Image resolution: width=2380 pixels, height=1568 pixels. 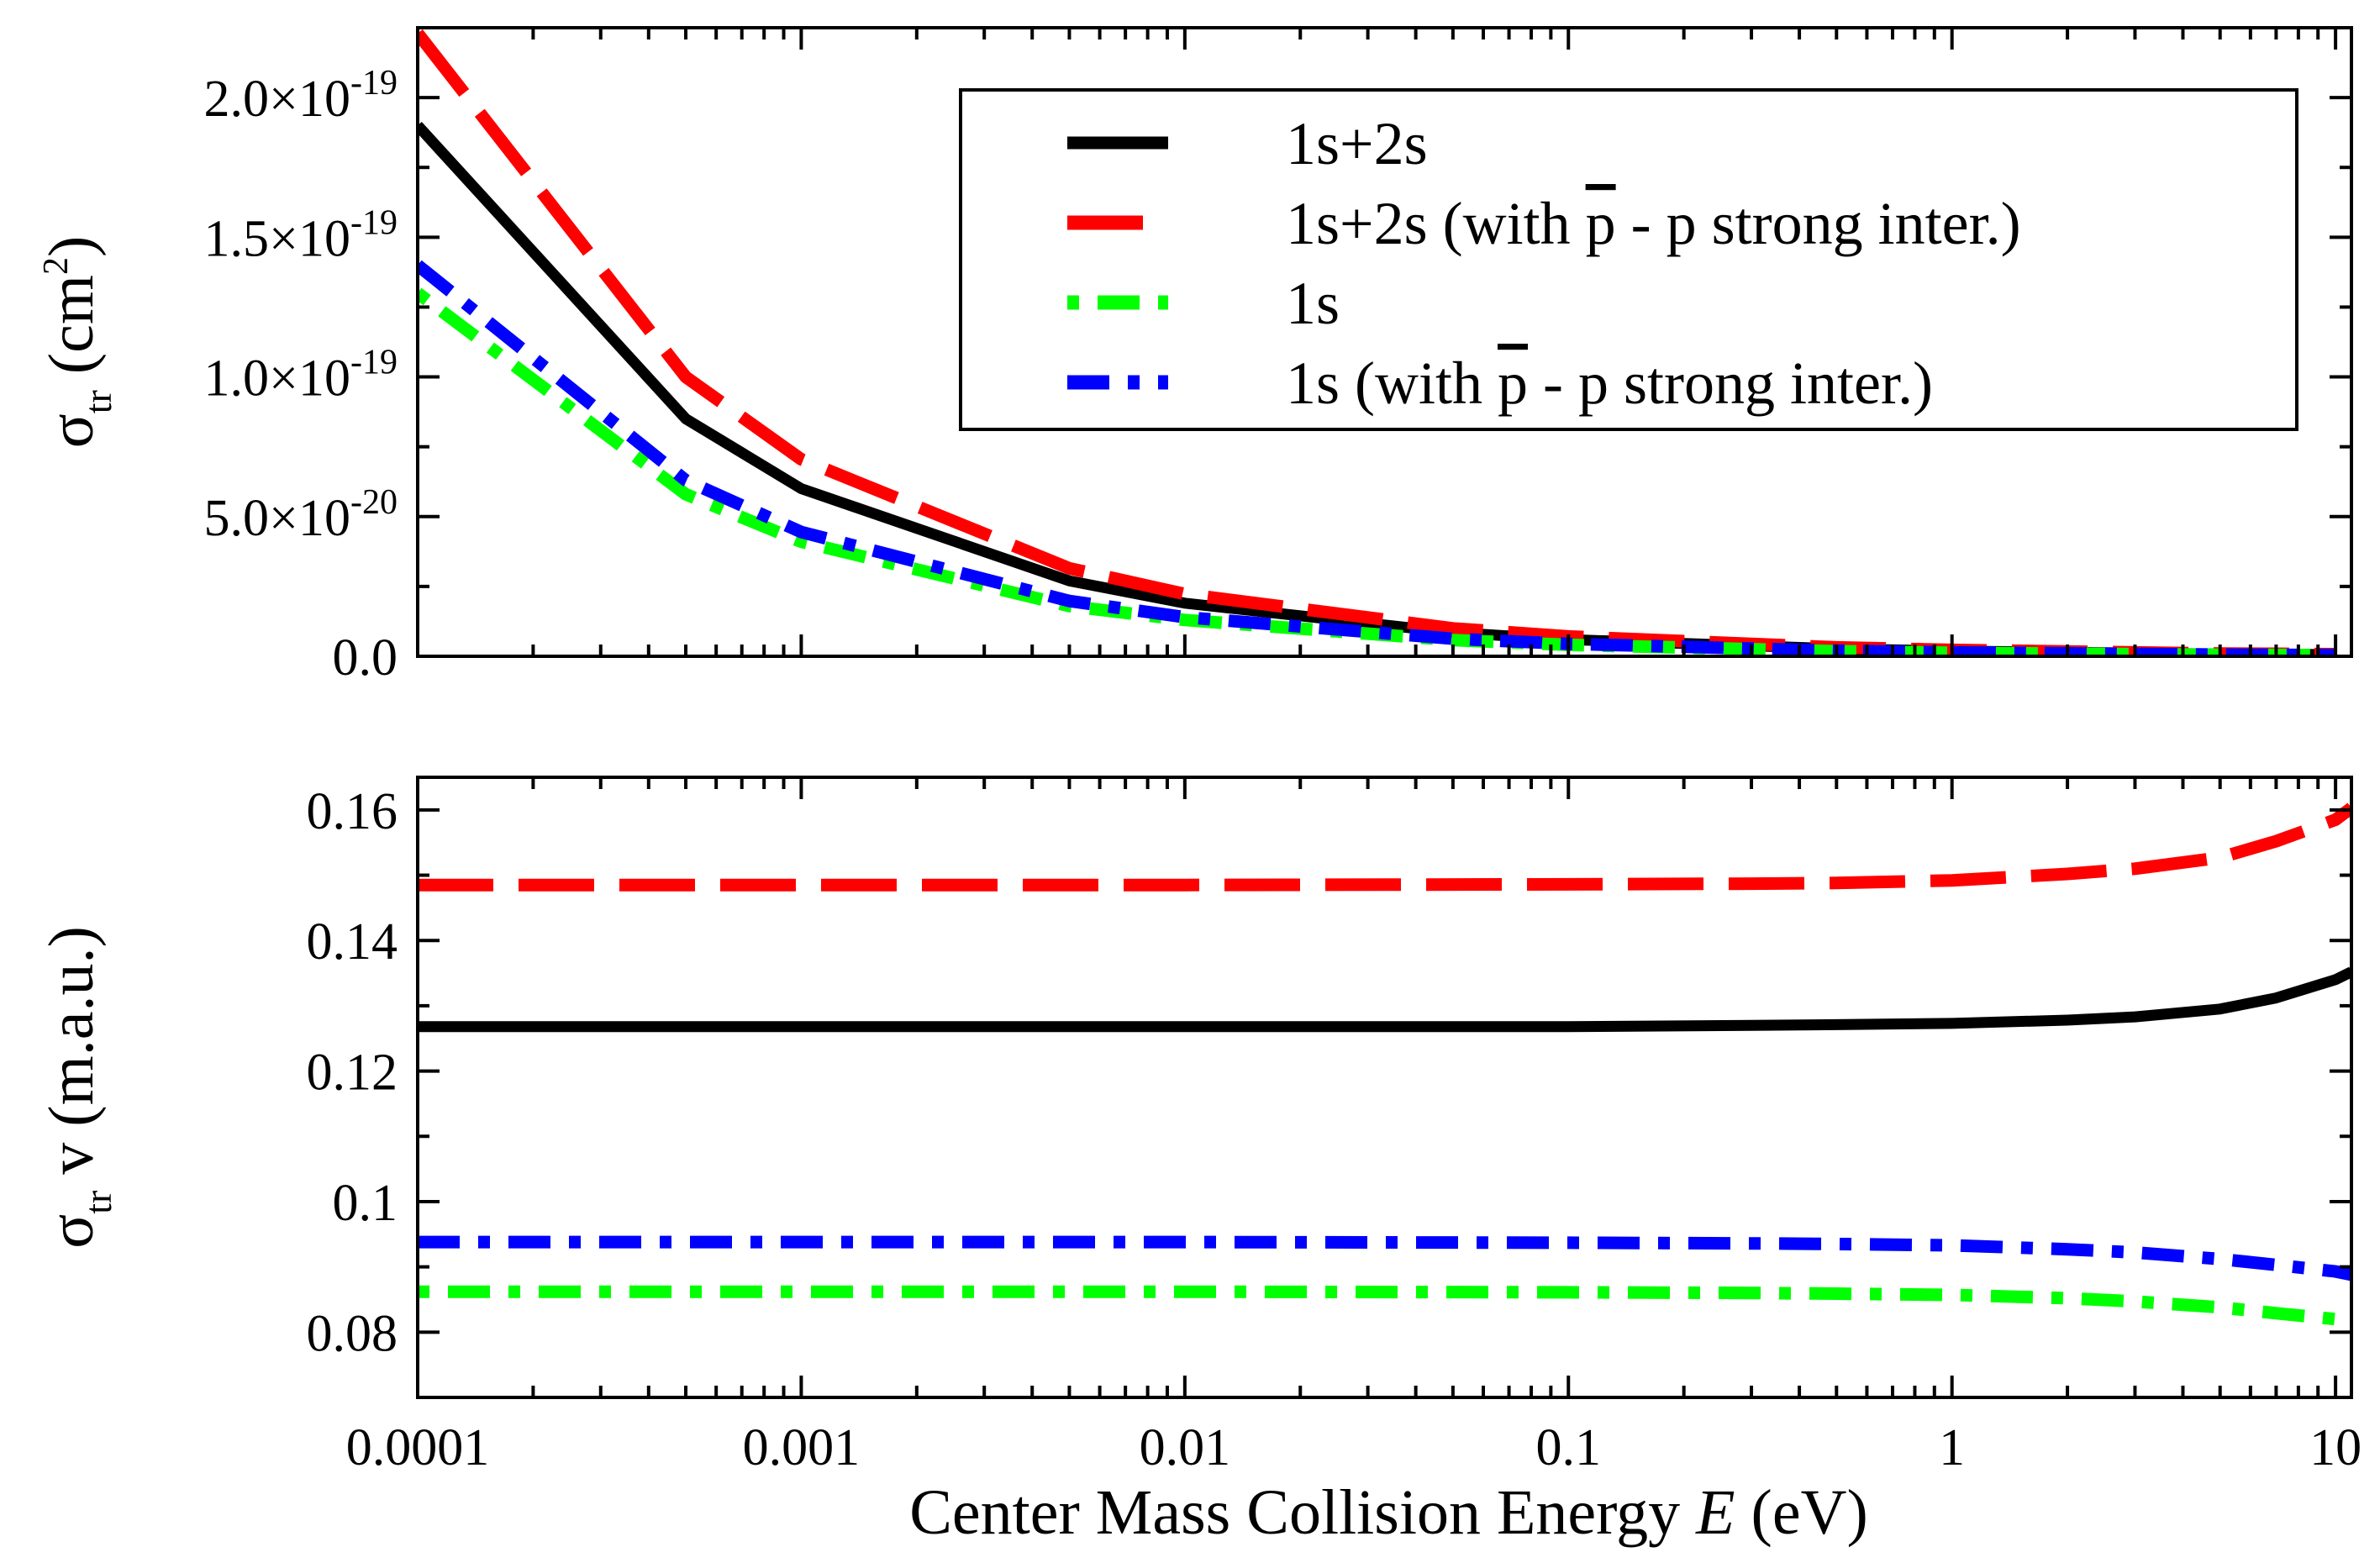 I want to click on bottom-x-tick-label: 10, so click(x=2335, y=1447).